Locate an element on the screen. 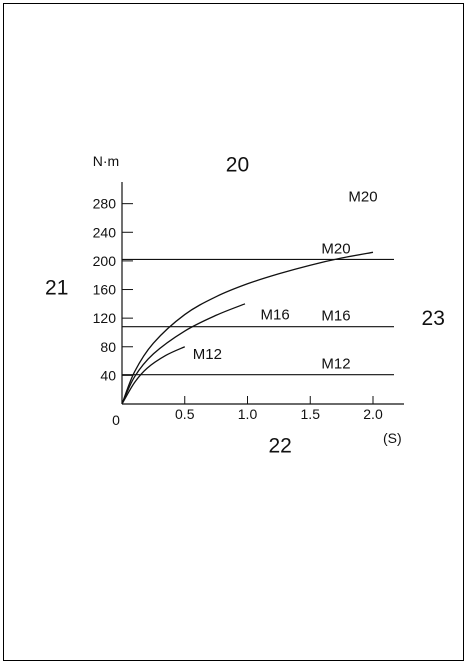  x-axis-label: (S) is located at coordinates (392, 438).